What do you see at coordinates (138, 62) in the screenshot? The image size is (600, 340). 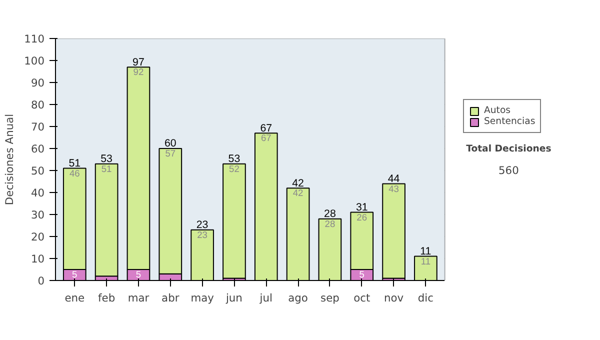 I see `total-label: 97` at bounding box center [138, 62].